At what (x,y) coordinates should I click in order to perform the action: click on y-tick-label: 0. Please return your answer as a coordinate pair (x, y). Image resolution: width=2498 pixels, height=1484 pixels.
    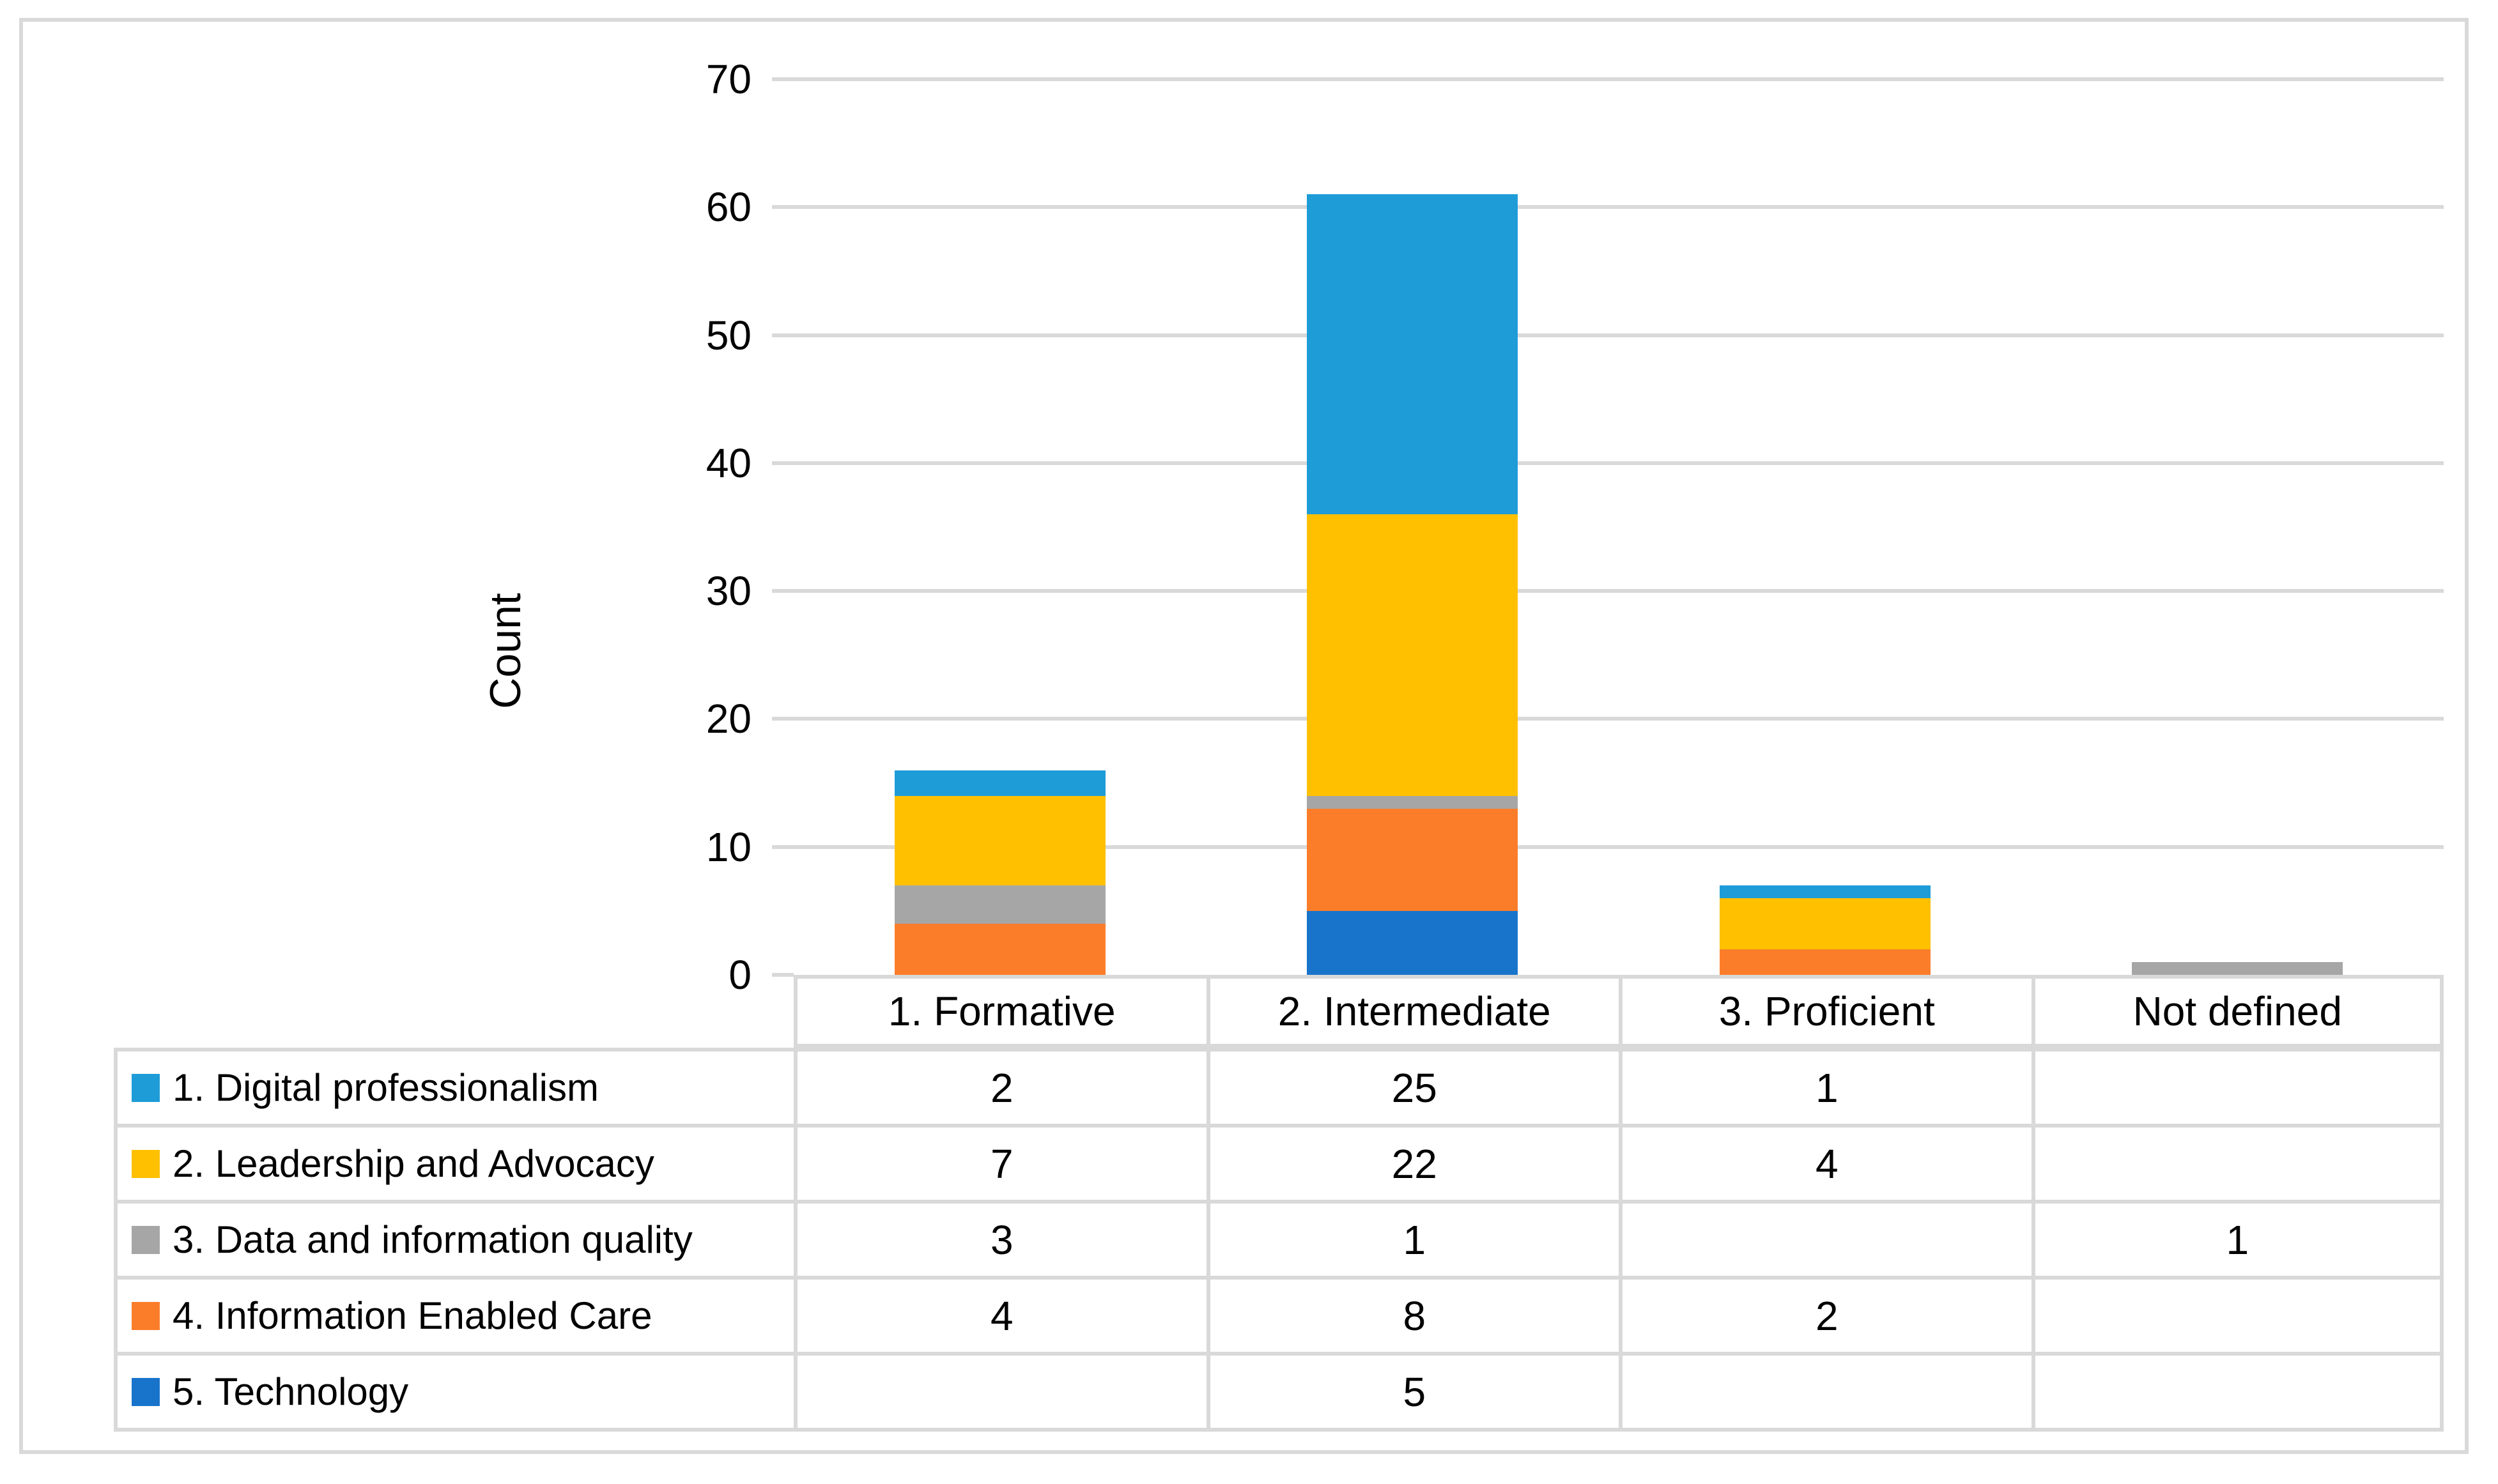
    Looking at the image, I should click on (740, 975).